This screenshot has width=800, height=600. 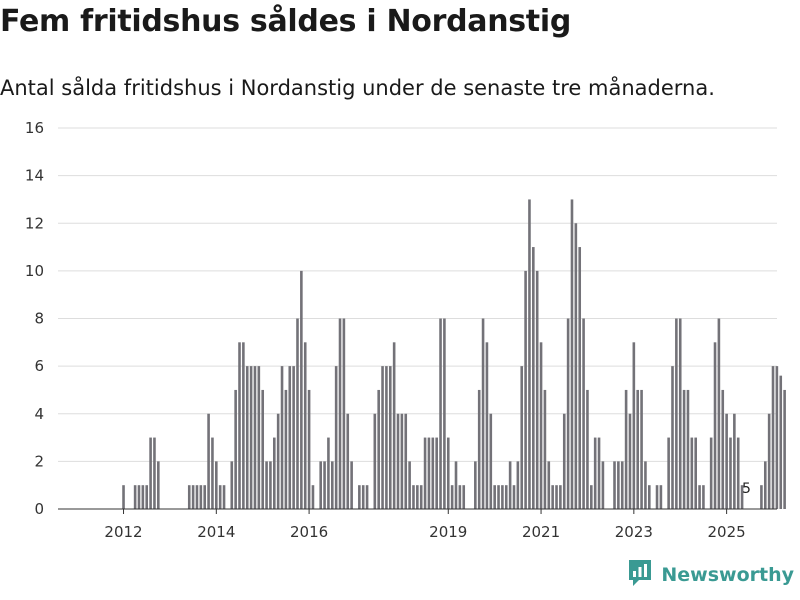 What do you see at coordinates (727, 575) in the screenshot?
I see `brand-name: Newsworthy` at bounding box center [727, 575].